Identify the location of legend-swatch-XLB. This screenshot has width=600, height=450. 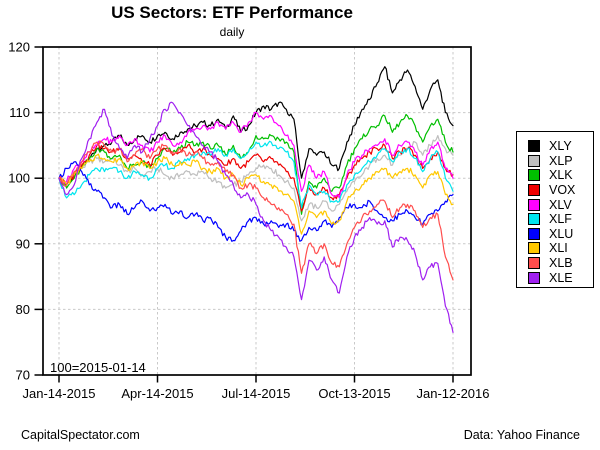
(534, 263).